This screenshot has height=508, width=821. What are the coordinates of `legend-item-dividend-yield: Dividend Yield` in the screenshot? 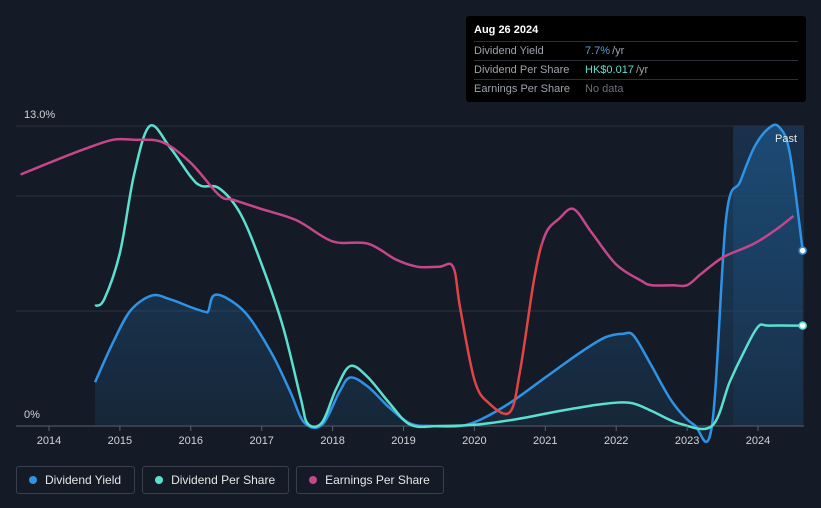 It's located at (76, 480).